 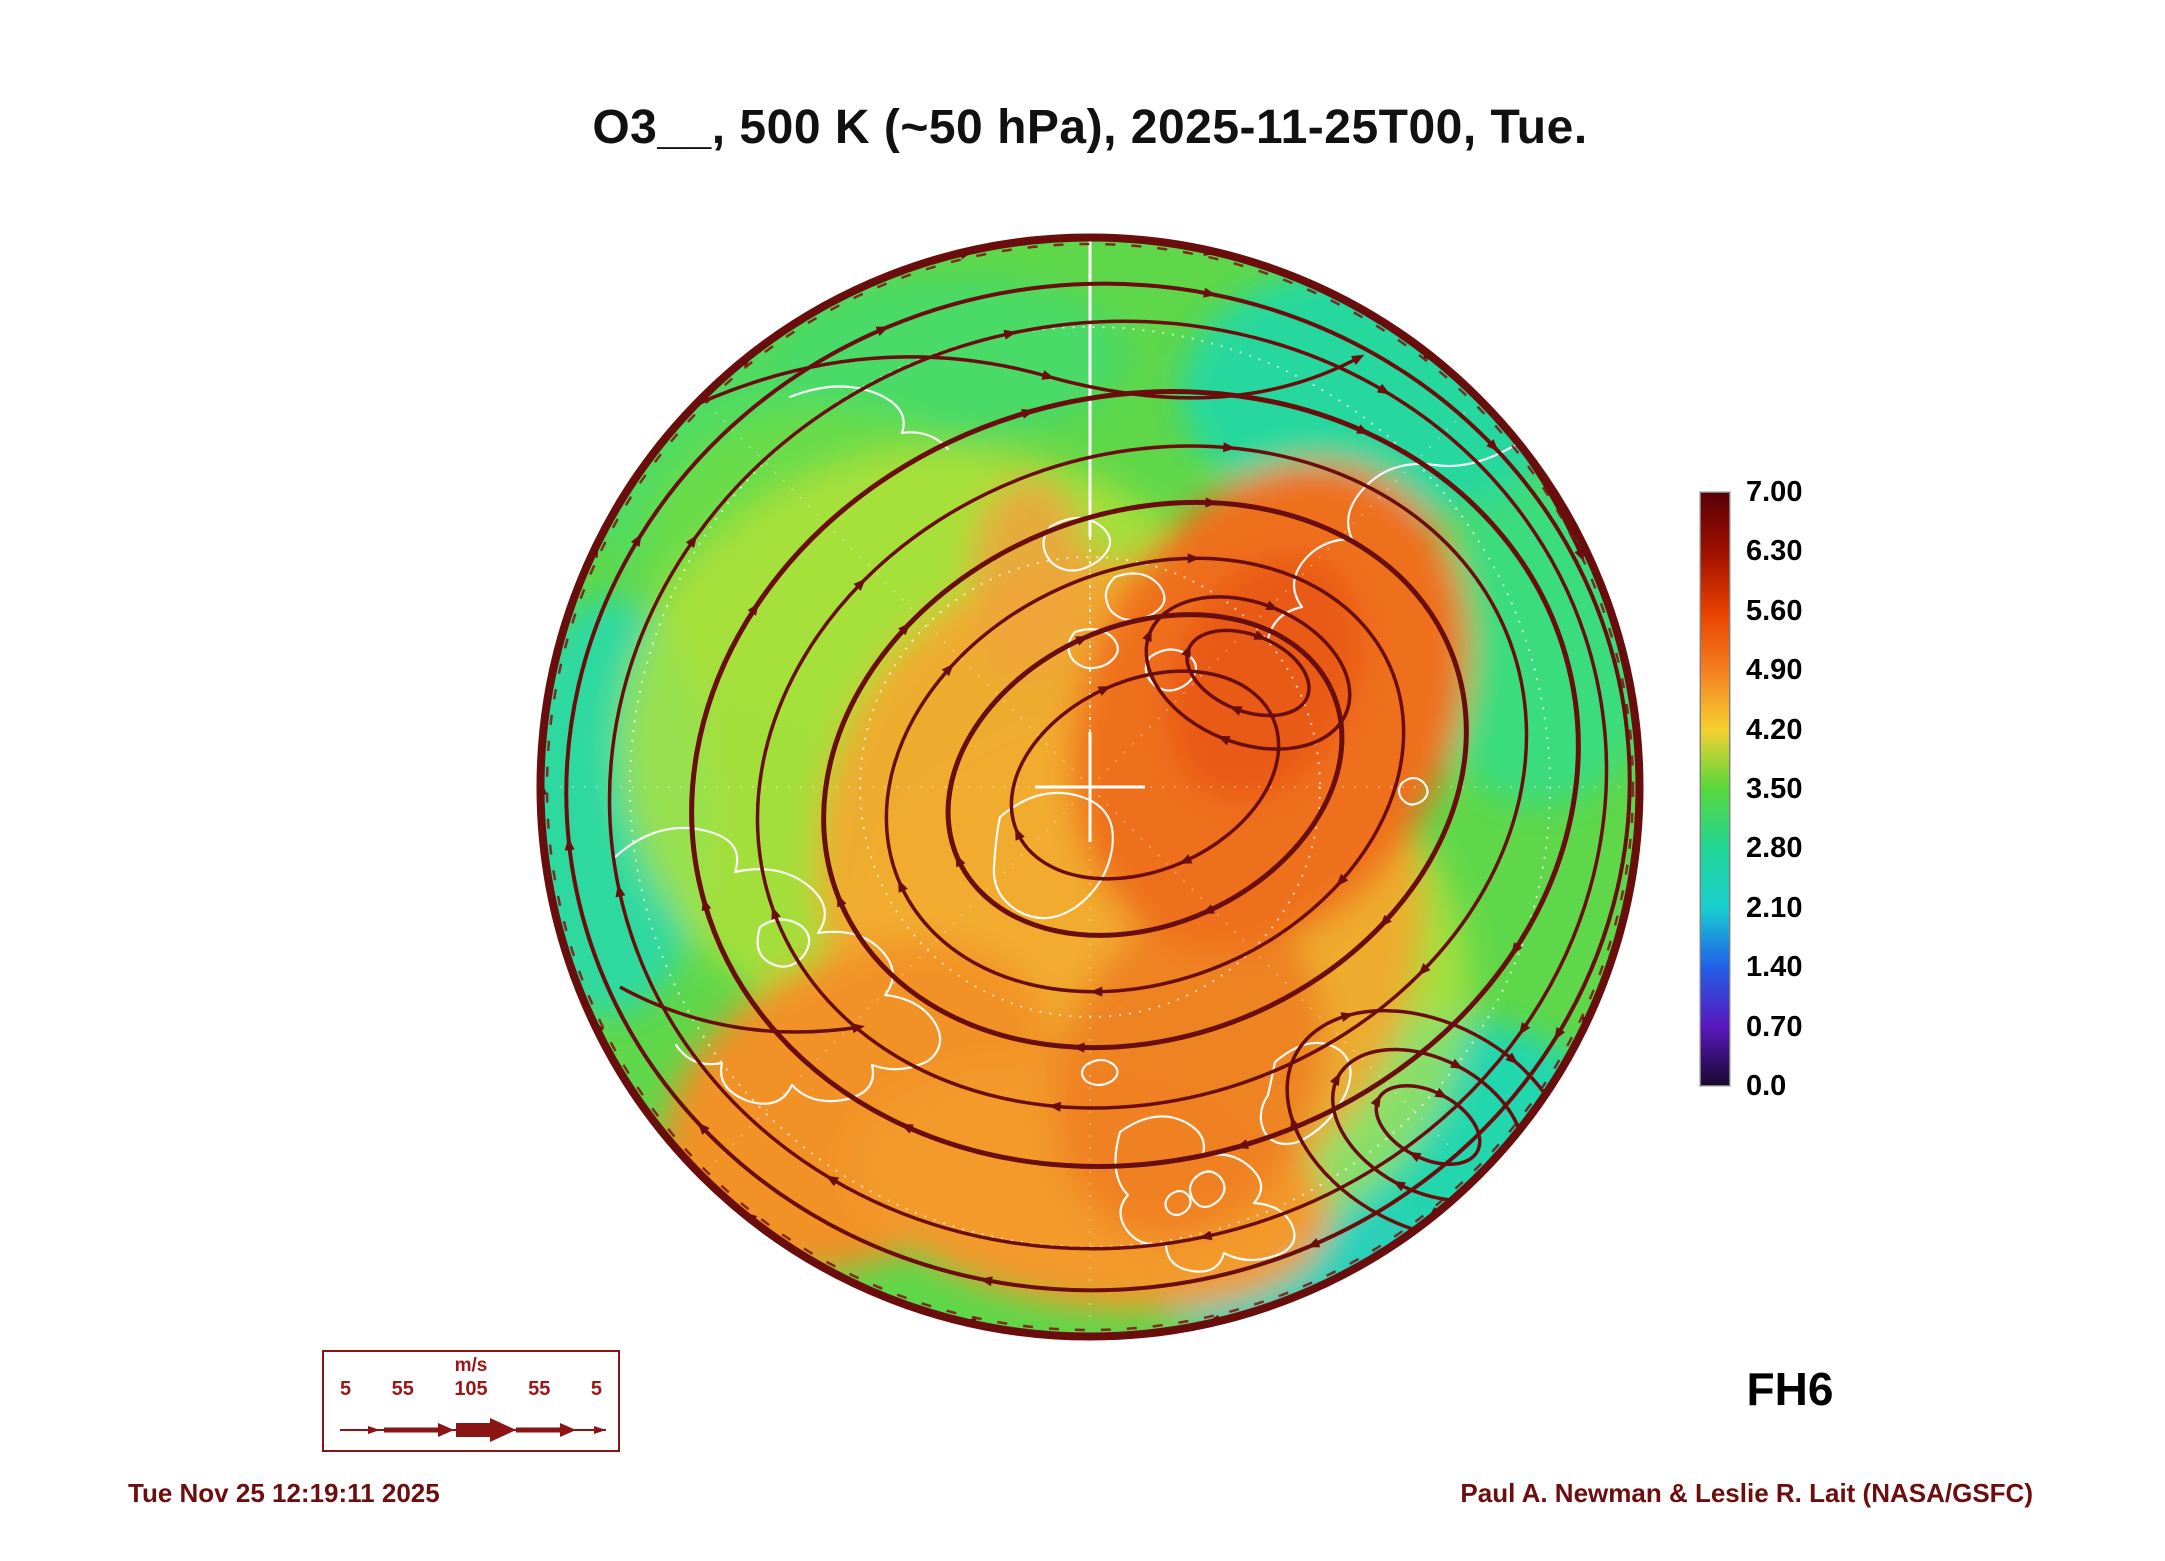 I want to click on colorbar-tick-label: 3.50, so click(x=1774, y=789).